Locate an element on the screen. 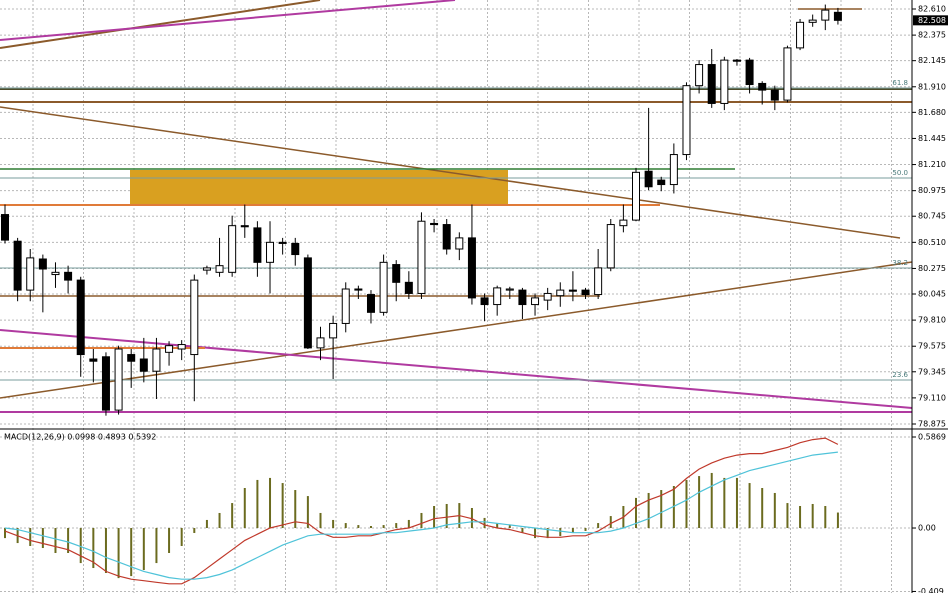  y-tick-label: 80.745 is located at coordinates (932, 216).